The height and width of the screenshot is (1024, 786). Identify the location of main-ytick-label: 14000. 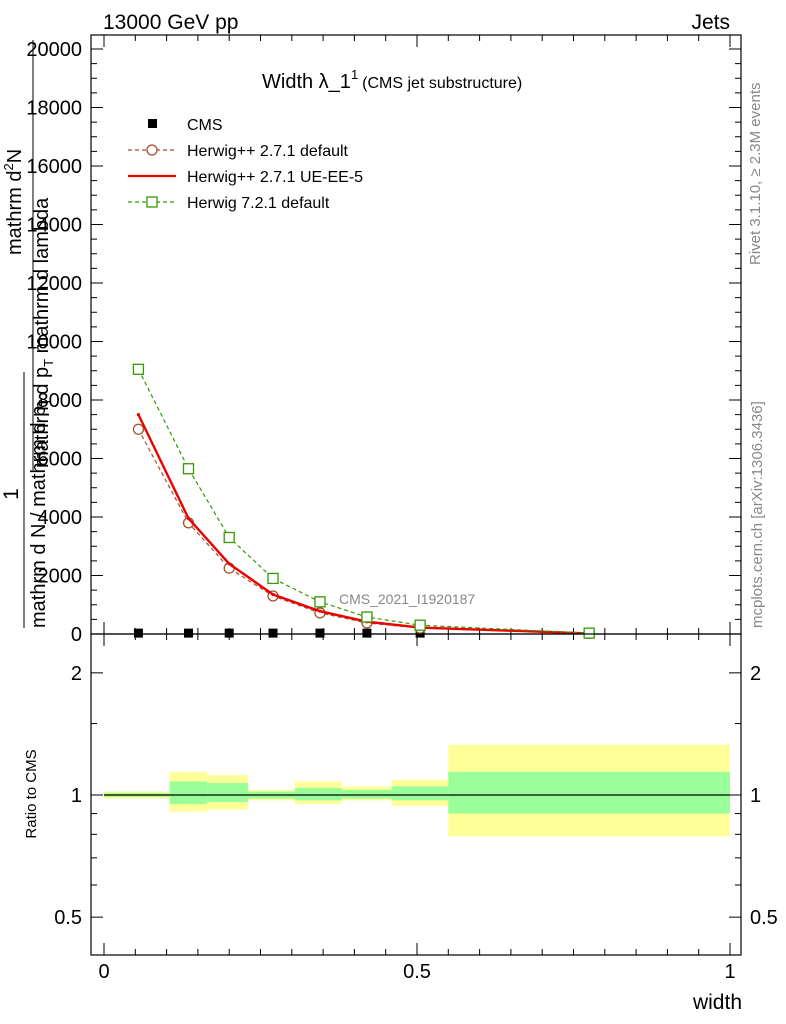
(54, 226).